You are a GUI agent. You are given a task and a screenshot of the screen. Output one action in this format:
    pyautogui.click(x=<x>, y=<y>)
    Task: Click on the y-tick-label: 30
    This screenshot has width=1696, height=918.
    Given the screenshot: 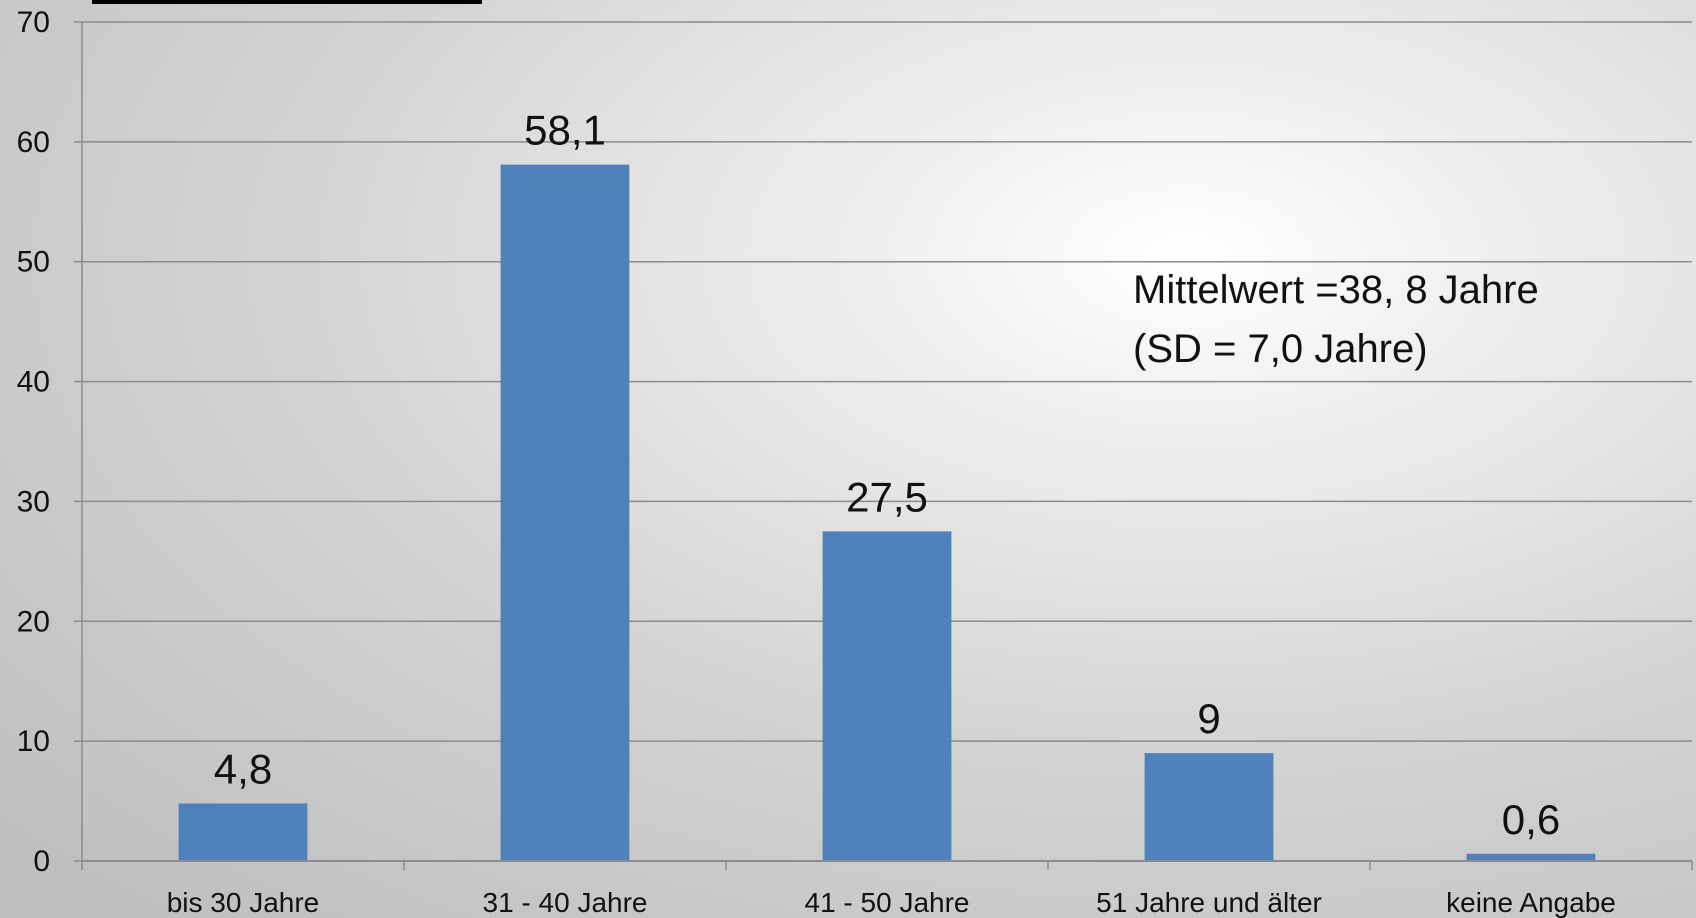 What is the action you would take?
    pyautogui.click(x=33, y=501)
    